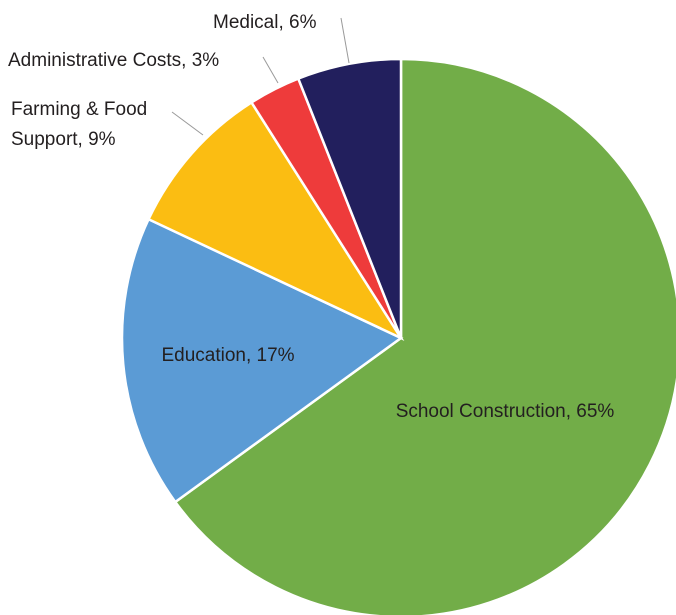 This screenshot has width=676, height=615. Describe the element at coordinates (63, 139) in the screenshot. I see `label-farming-line2: Support, 9%` at that location.